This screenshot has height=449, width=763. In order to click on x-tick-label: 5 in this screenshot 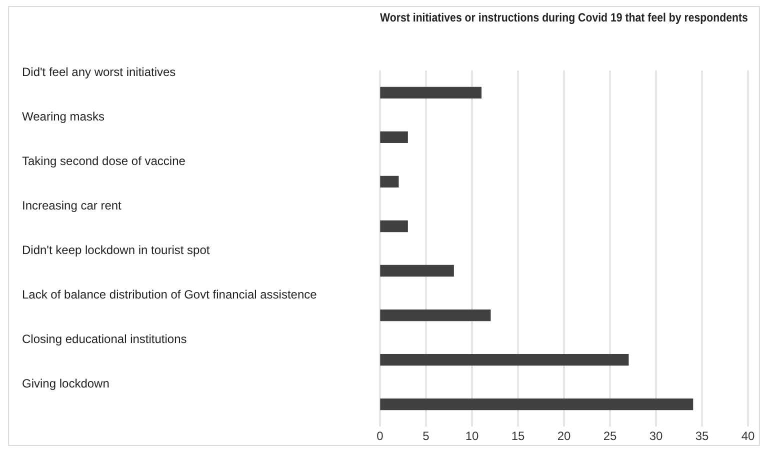, I will do `click(426, 436)`.